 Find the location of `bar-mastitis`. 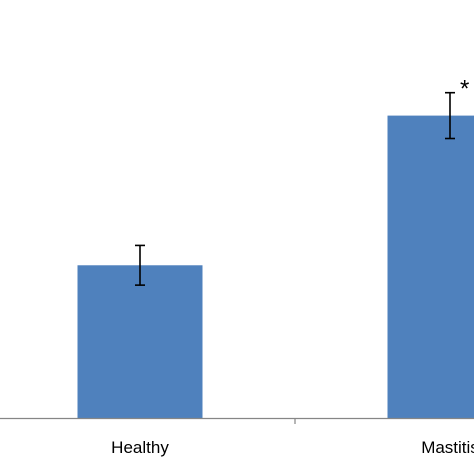

bar-mastitis is located at coordinates (430, 266).